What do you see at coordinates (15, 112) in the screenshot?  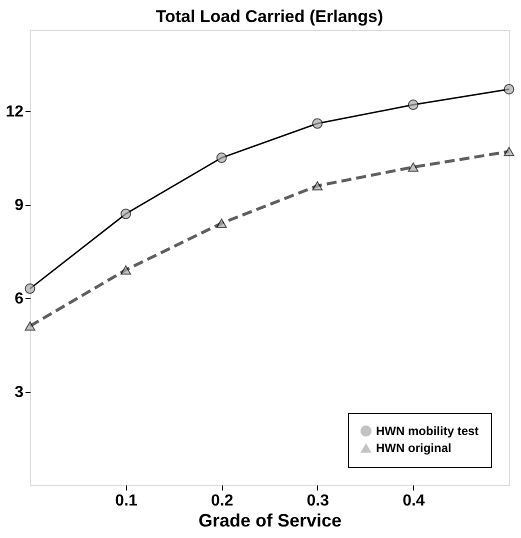 I see `y-tick-label: 12` at bounding box center [15, 112].